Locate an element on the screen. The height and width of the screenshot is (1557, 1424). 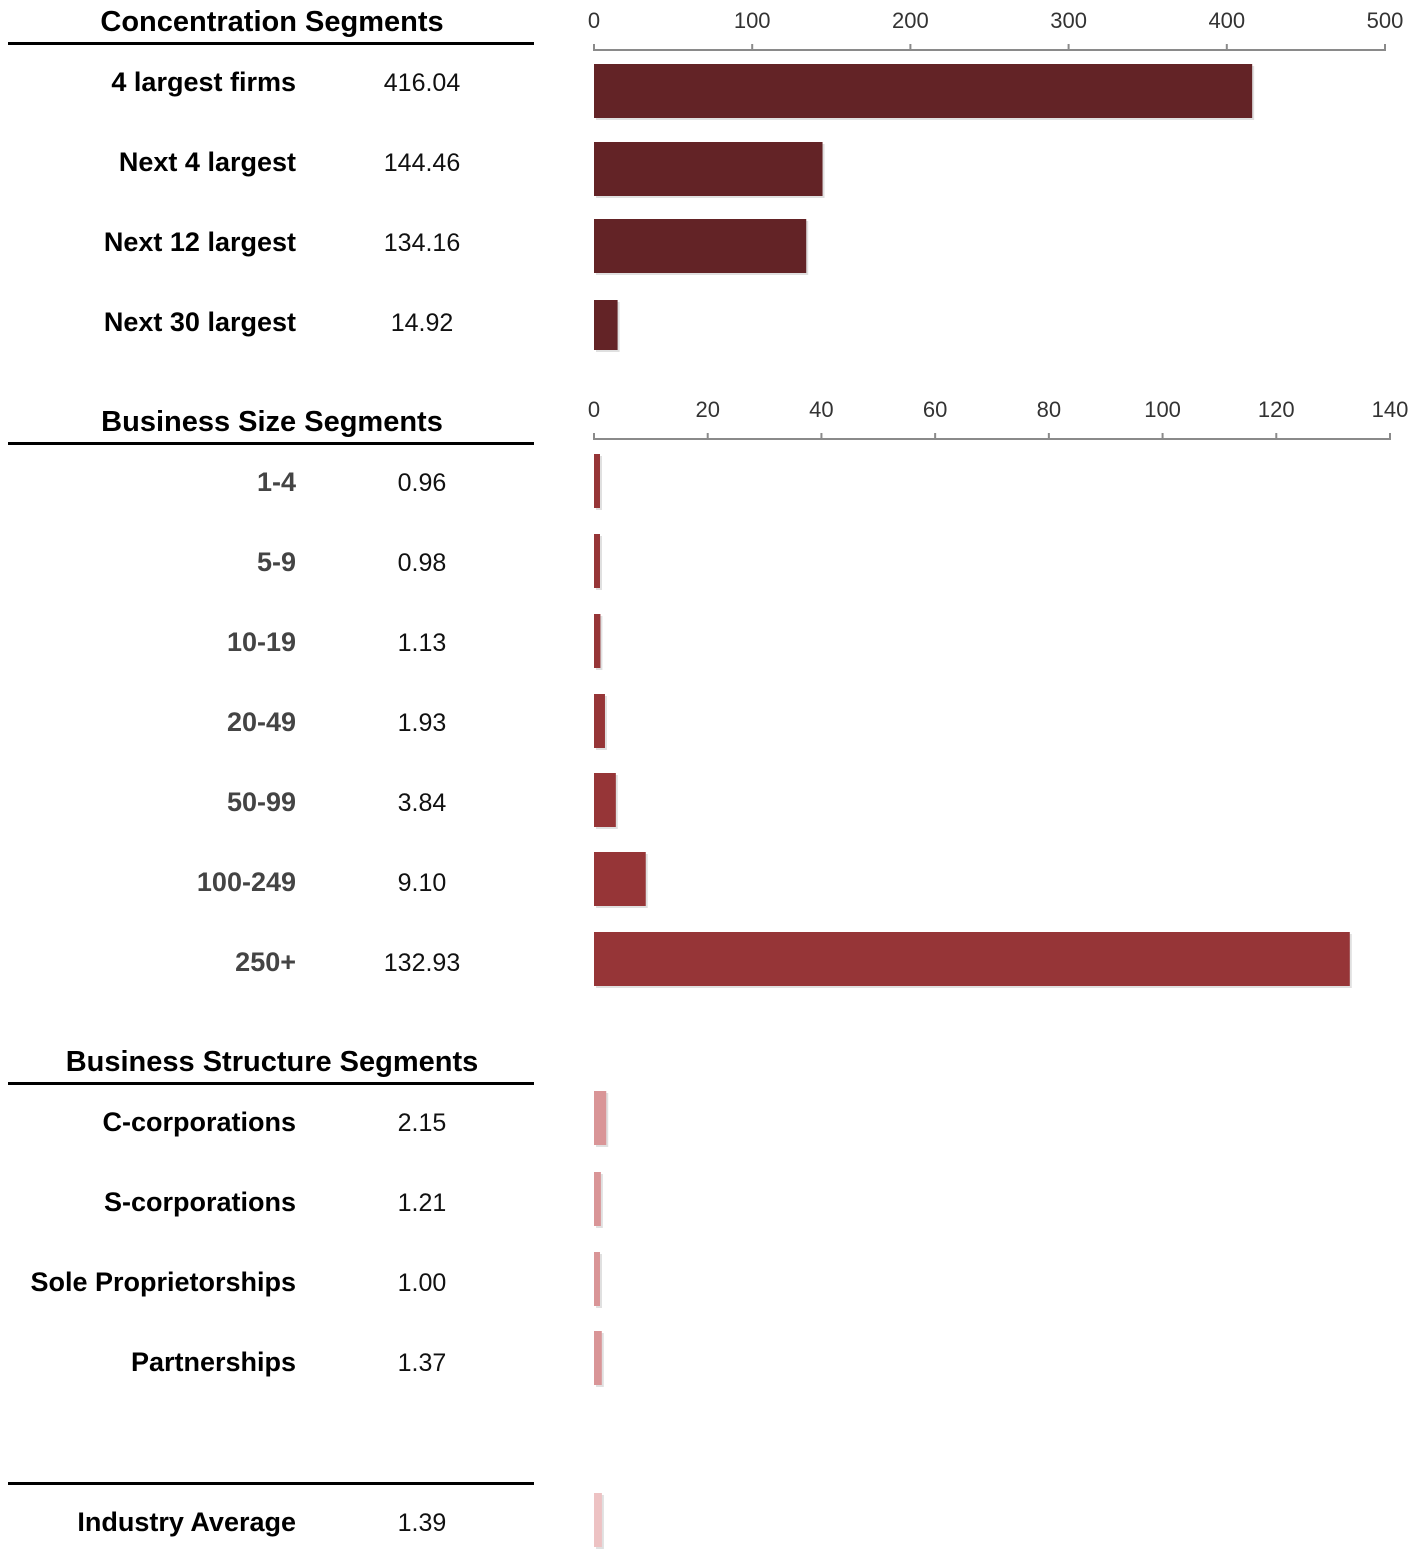
tick-label: 400 is located at coordinates (1226, 20).